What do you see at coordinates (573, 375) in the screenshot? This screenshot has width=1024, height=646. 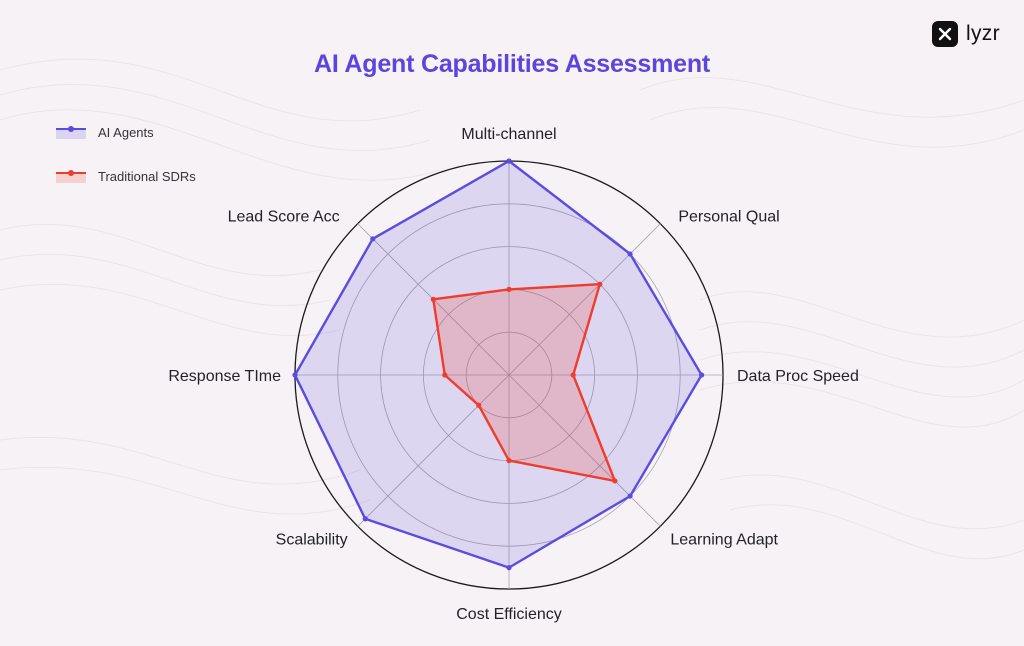 I see `series-traditional-sdrs-point-data-proc-speed` at bounding box center [573, 375].